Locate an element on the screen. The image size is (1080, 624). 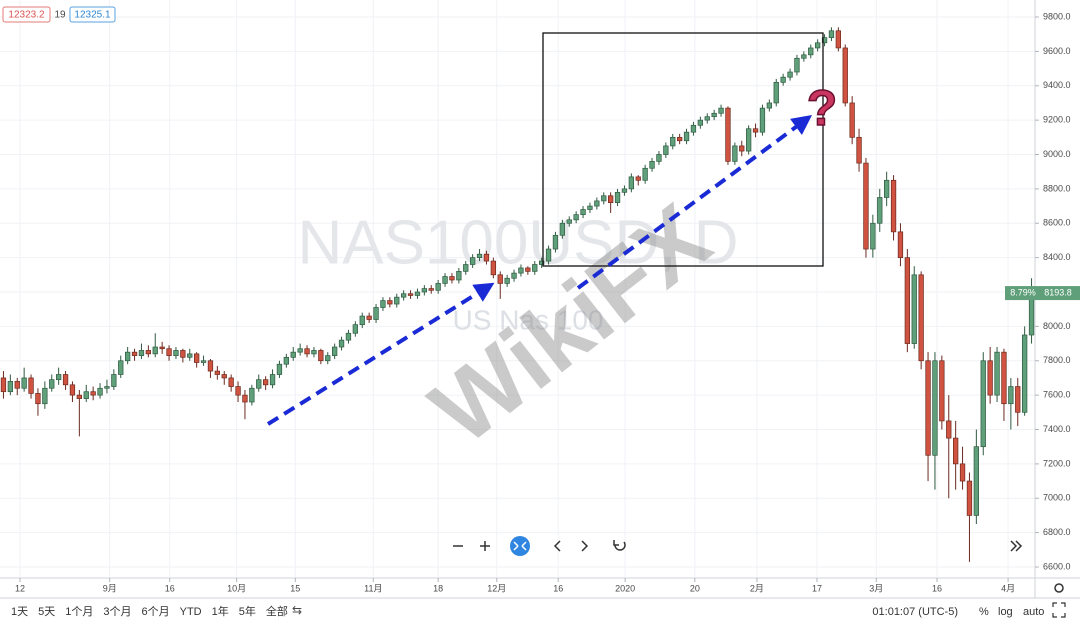
y-tick-label: 8400.0 is located at coordinates (1057, 257).